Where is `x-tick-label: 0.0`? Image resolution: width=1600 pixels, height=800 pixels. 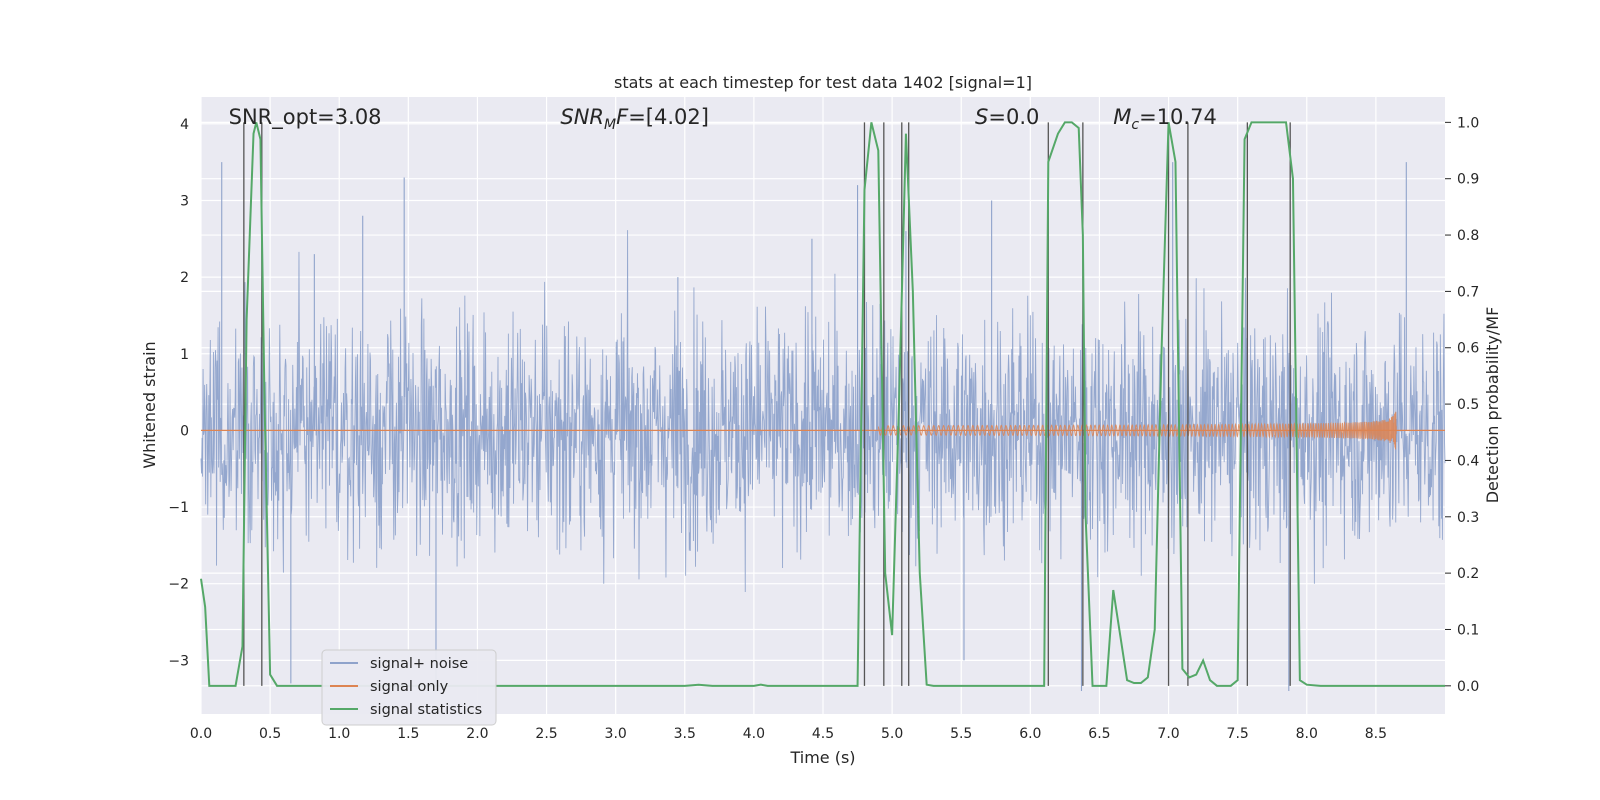 x-tick-label: 0.0 is located at coordinates (201, 734).